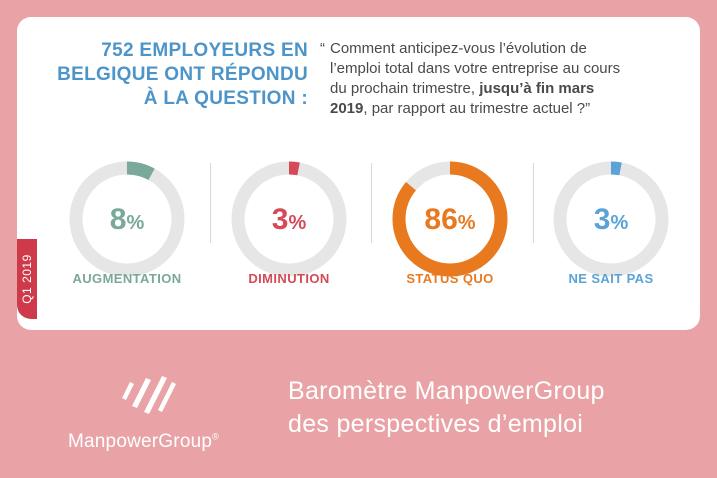 This screenshot has height=478, width=717. I want to click on question-emphasis: jusqu’à fin mars, so click(537, 88).